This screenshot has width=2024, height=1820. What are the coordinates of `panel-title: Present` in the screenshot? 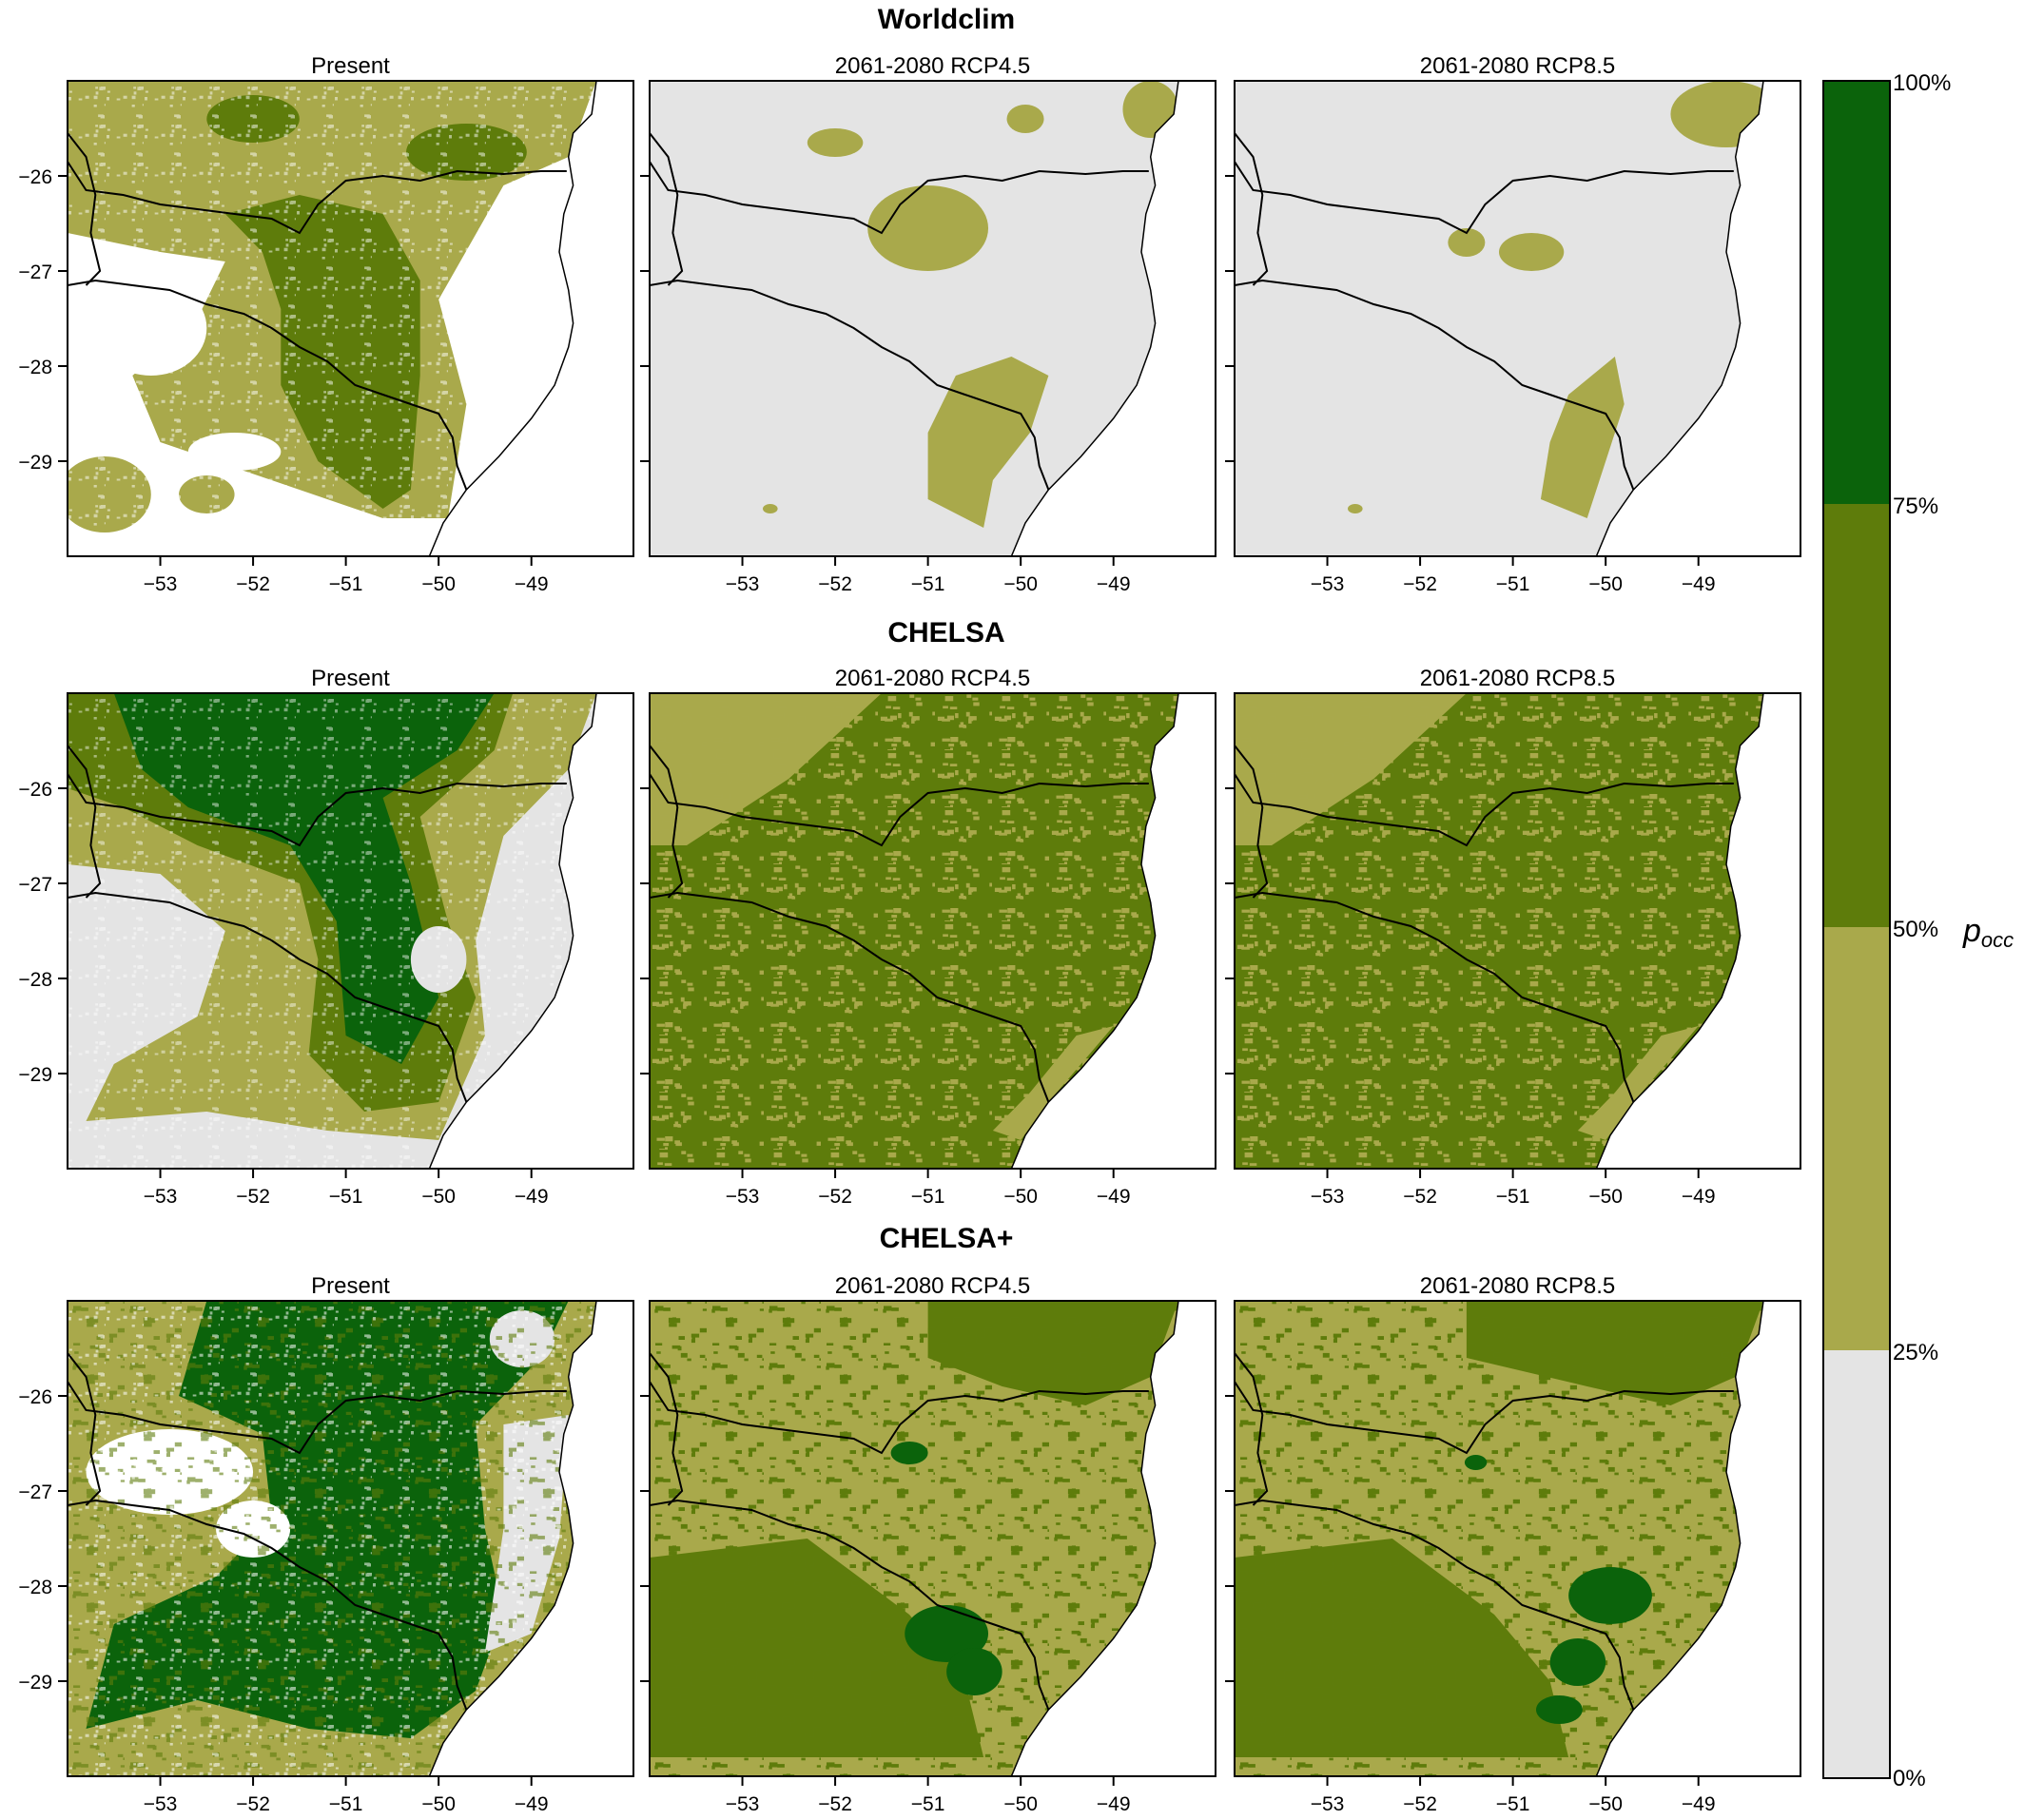 It's located at (350, 1286).